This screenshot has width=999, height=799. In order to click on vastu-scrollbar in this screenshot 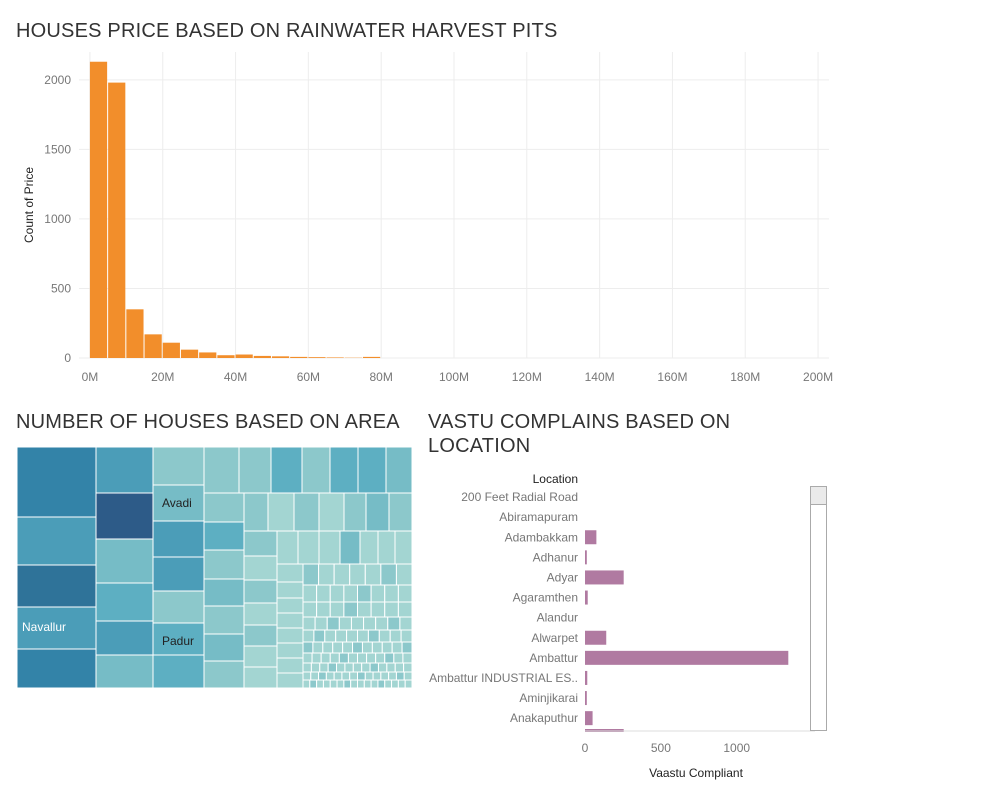, I will do `click(818, 608)`.